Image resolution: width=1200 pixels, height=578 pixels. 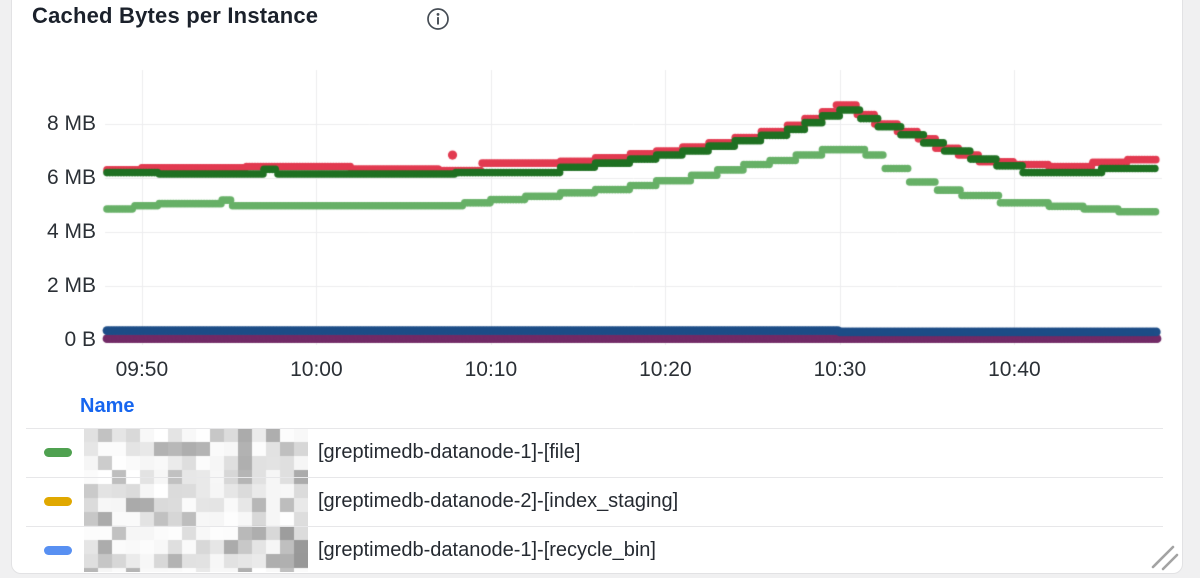 I want to click on y-tick-label: 4 MB, so click(x=71, y=231).